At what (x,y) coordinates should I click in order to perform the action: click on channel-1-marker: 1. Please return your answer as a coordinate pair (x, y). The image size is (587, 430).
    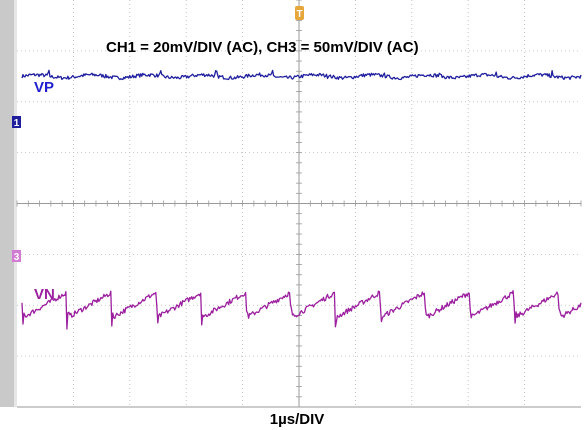
    Looking at the image, I should click on (16, 122).